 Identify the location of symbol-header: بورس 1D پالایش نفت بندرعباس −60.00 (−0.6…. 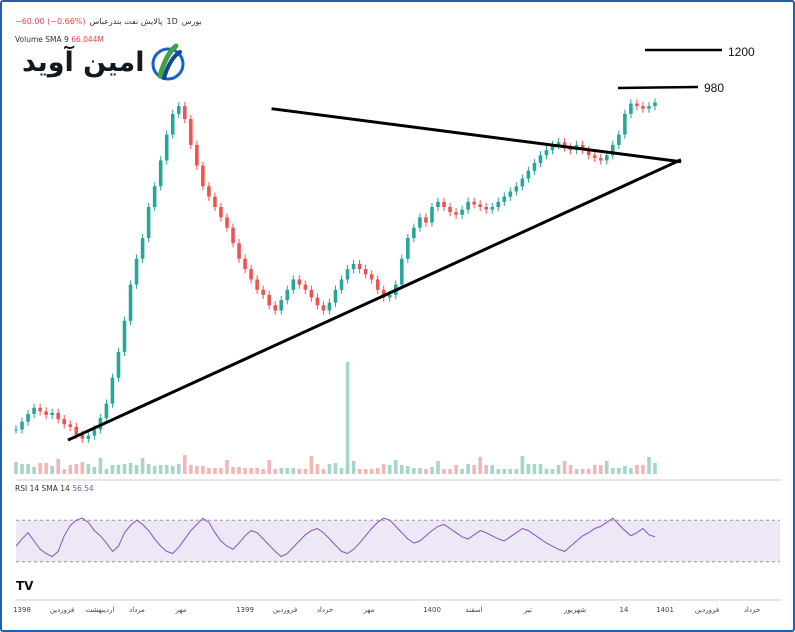
(108, 21).